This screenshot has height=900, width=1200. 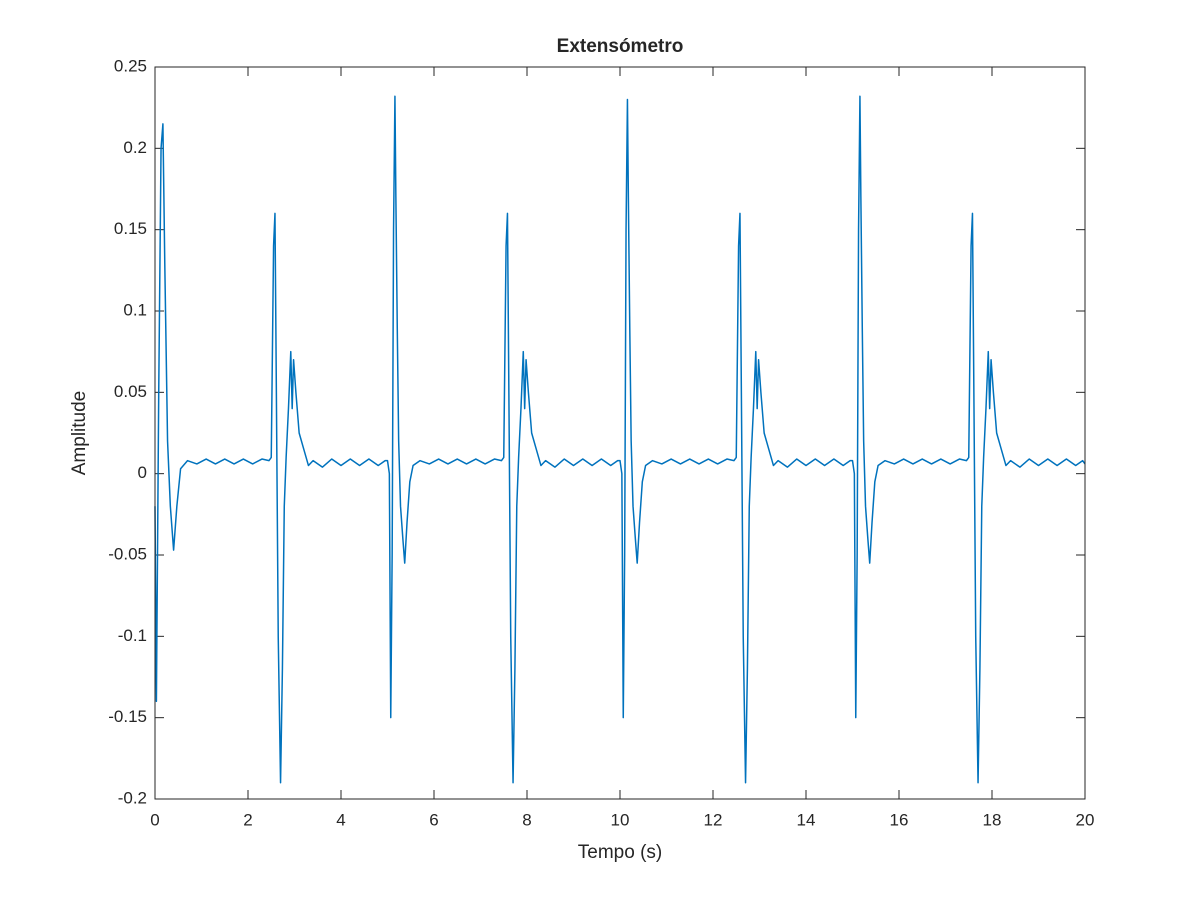 What do you see at coordinates (247, 819) in the screenshot?
I see `x-tick-label: 2` at bounding box center [247, 819].